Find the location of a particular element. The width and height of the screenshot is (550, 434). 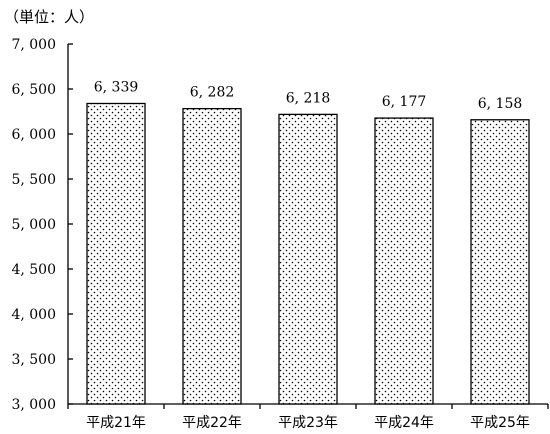

y-tick-label: 4, 000 is located at coordinates (33, 315).